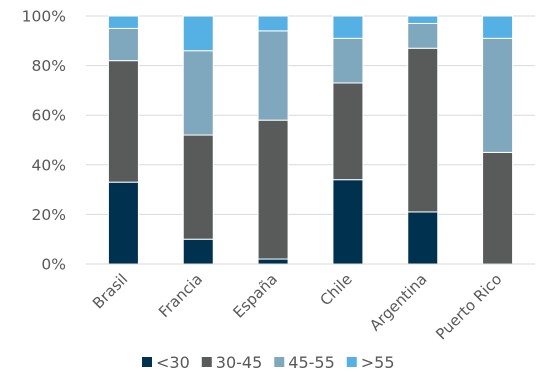  I want to click on y-tick-label: 40%, so click(49, 165).